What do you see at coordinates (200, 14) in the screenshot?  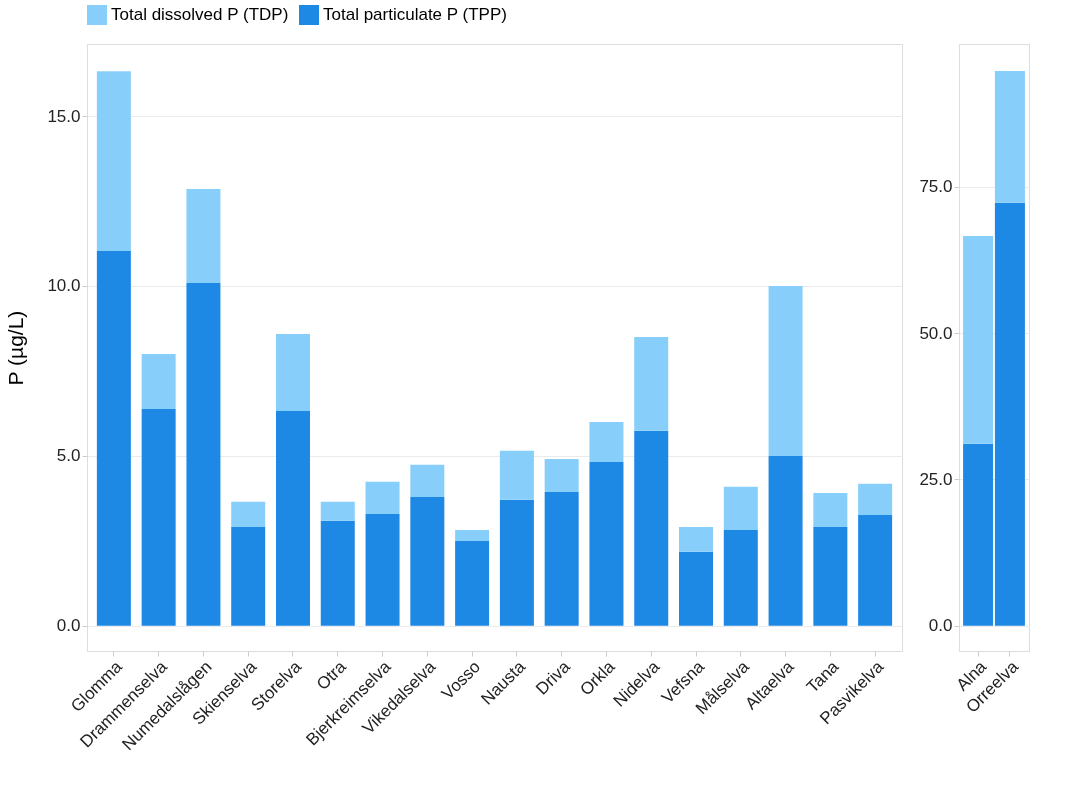 I see `legend-label: Total dissolved P (TDP)` at bounding box center [200, 14].